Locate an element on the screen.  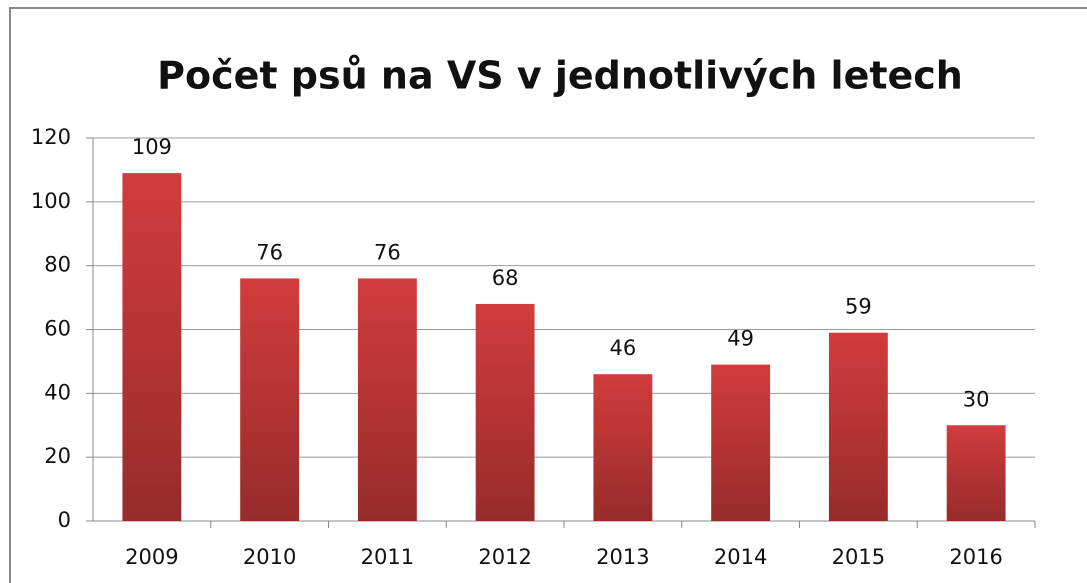
chart-title: Počet psů na VS v jednotlivých letech is located at coordinates (560, 76).